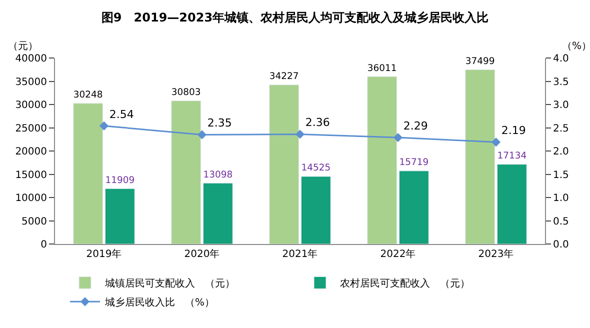  Describe the element at coordinates (317, 123) in the screenshot. I see `data-label: 2.36` at that location.